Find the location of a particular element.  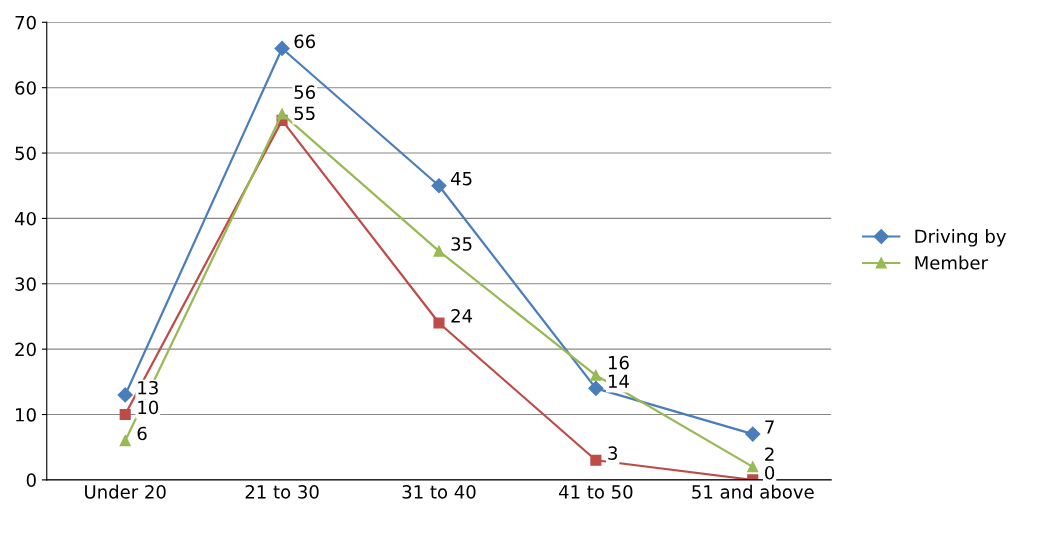

data-label: 14 is located at coordinates (618, 381).